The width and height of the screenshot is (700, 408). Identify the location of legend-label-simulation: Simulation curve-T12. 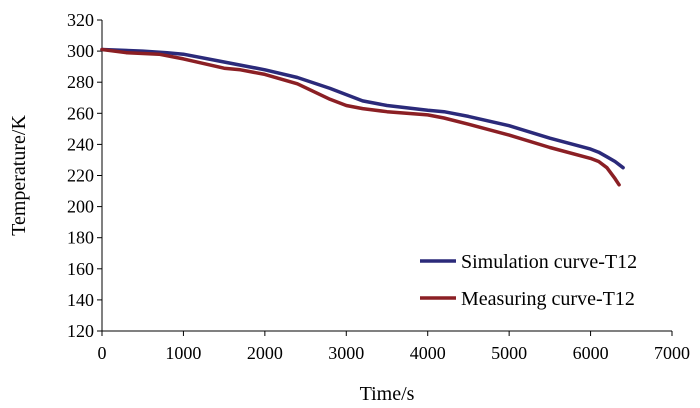
(549, 262).